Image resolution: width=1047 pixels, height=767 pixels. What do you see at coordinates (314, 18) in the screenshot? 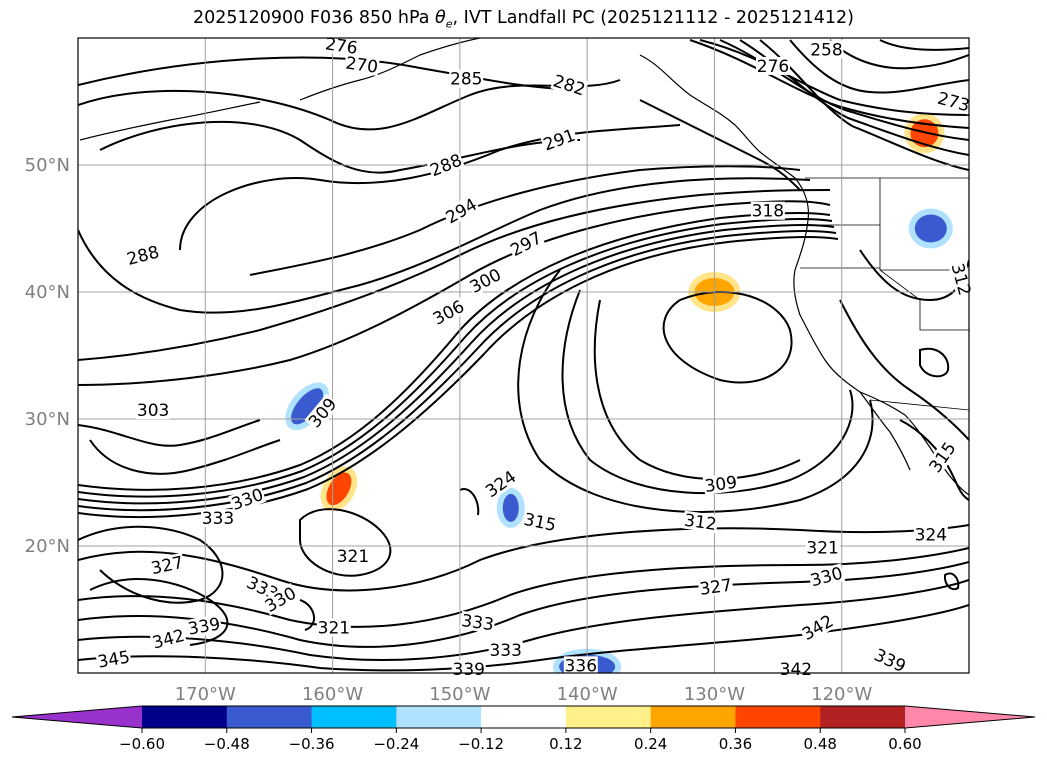
I see `title-prefix: 2025120900 F036 850 hPa` at bounding box center [314, 18].